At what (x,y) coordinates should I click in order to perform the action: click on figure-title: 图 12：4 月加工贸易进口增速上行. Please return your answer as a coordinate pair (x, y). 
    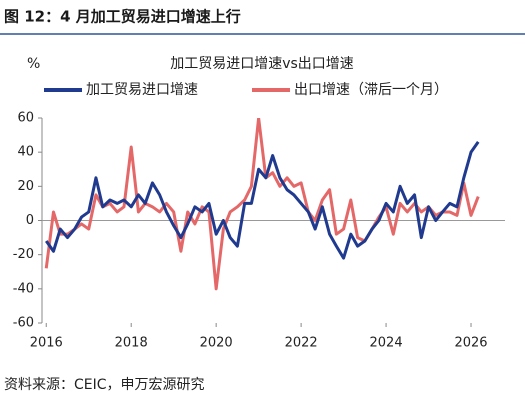
    Looking at the image, I should click on (122, 17).